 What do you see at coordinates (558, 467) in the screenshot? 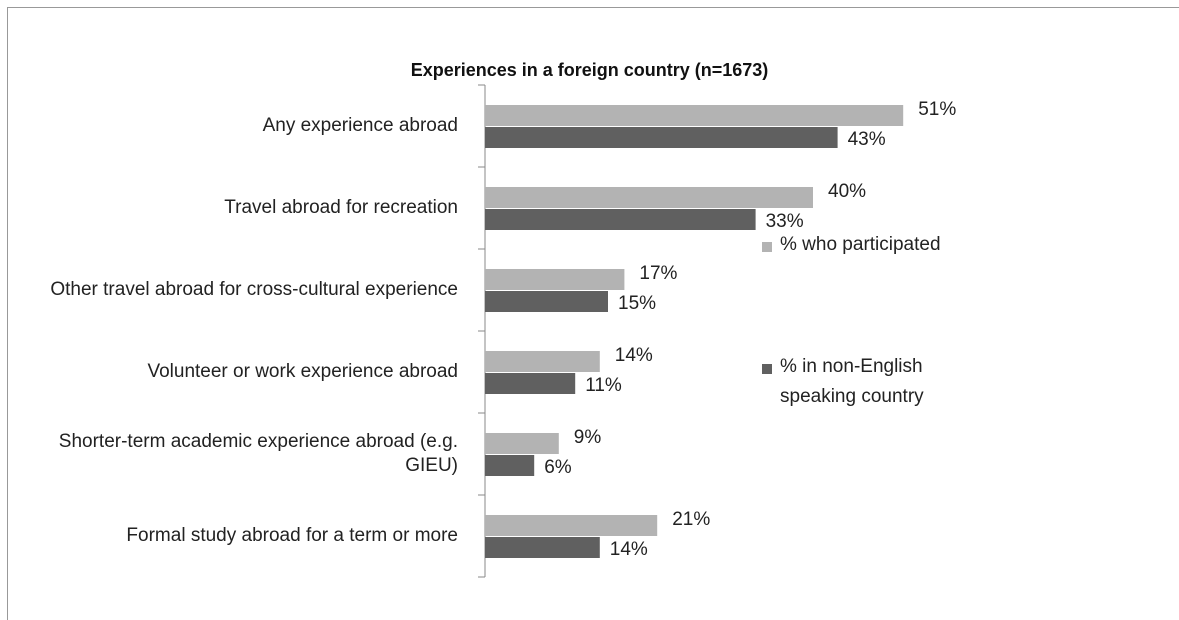
I see `data-label: 6%` at bounding box center [558, 467].